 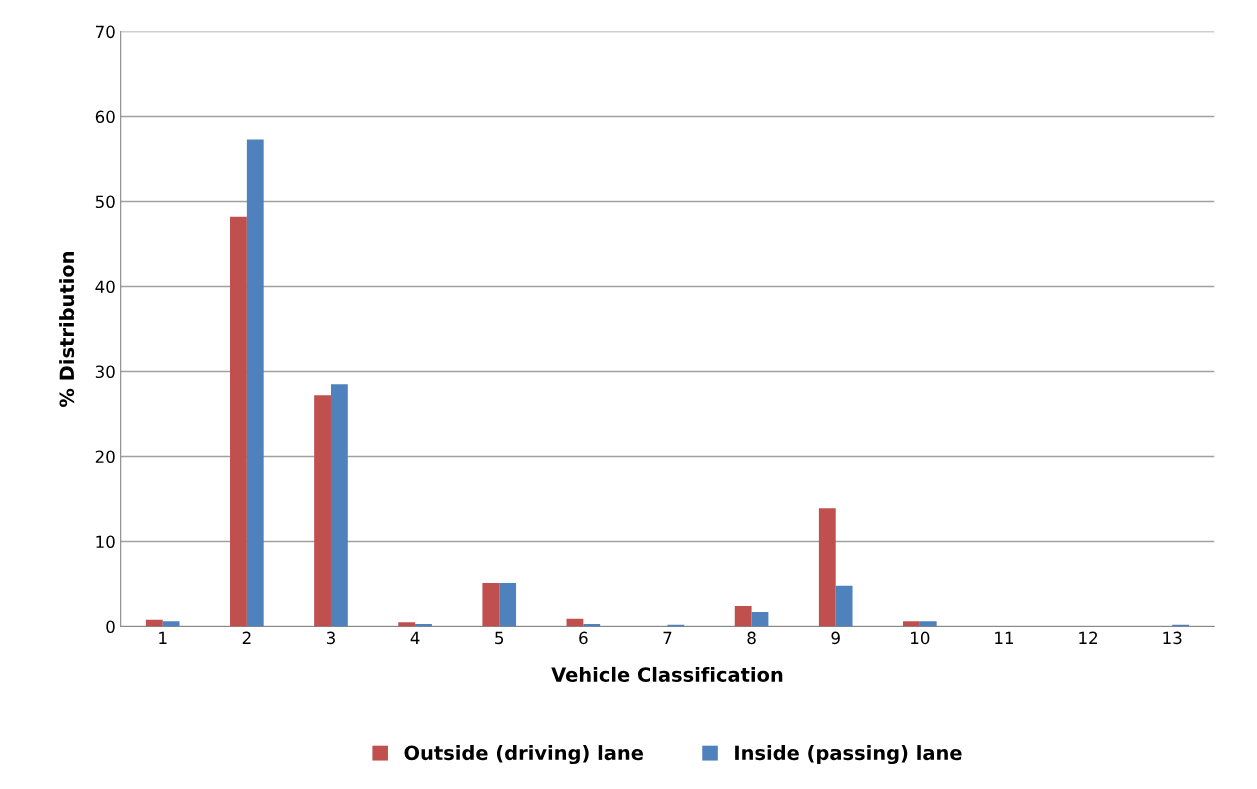 What do you see at coordinates (330, 638) in the screenshot?
I see `x-tick-label: 3` at bounding box center [330, 638].